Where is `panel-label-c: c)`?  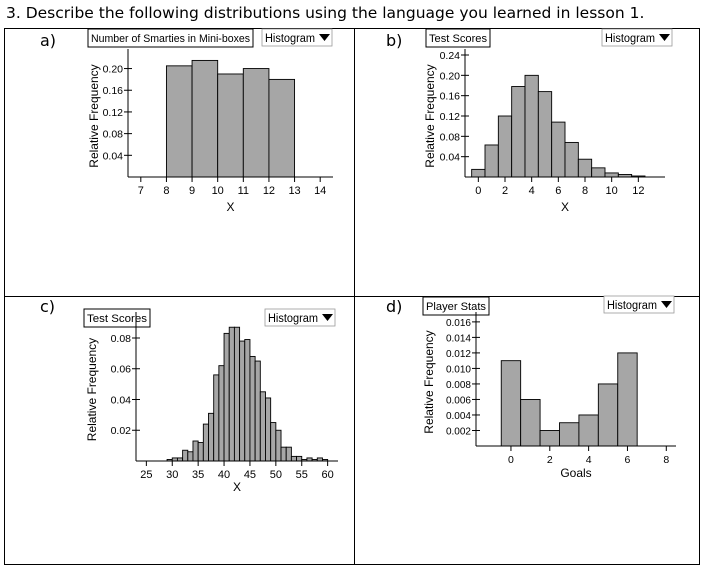
panel-label-c: c) is located at coordinates (48, 306).